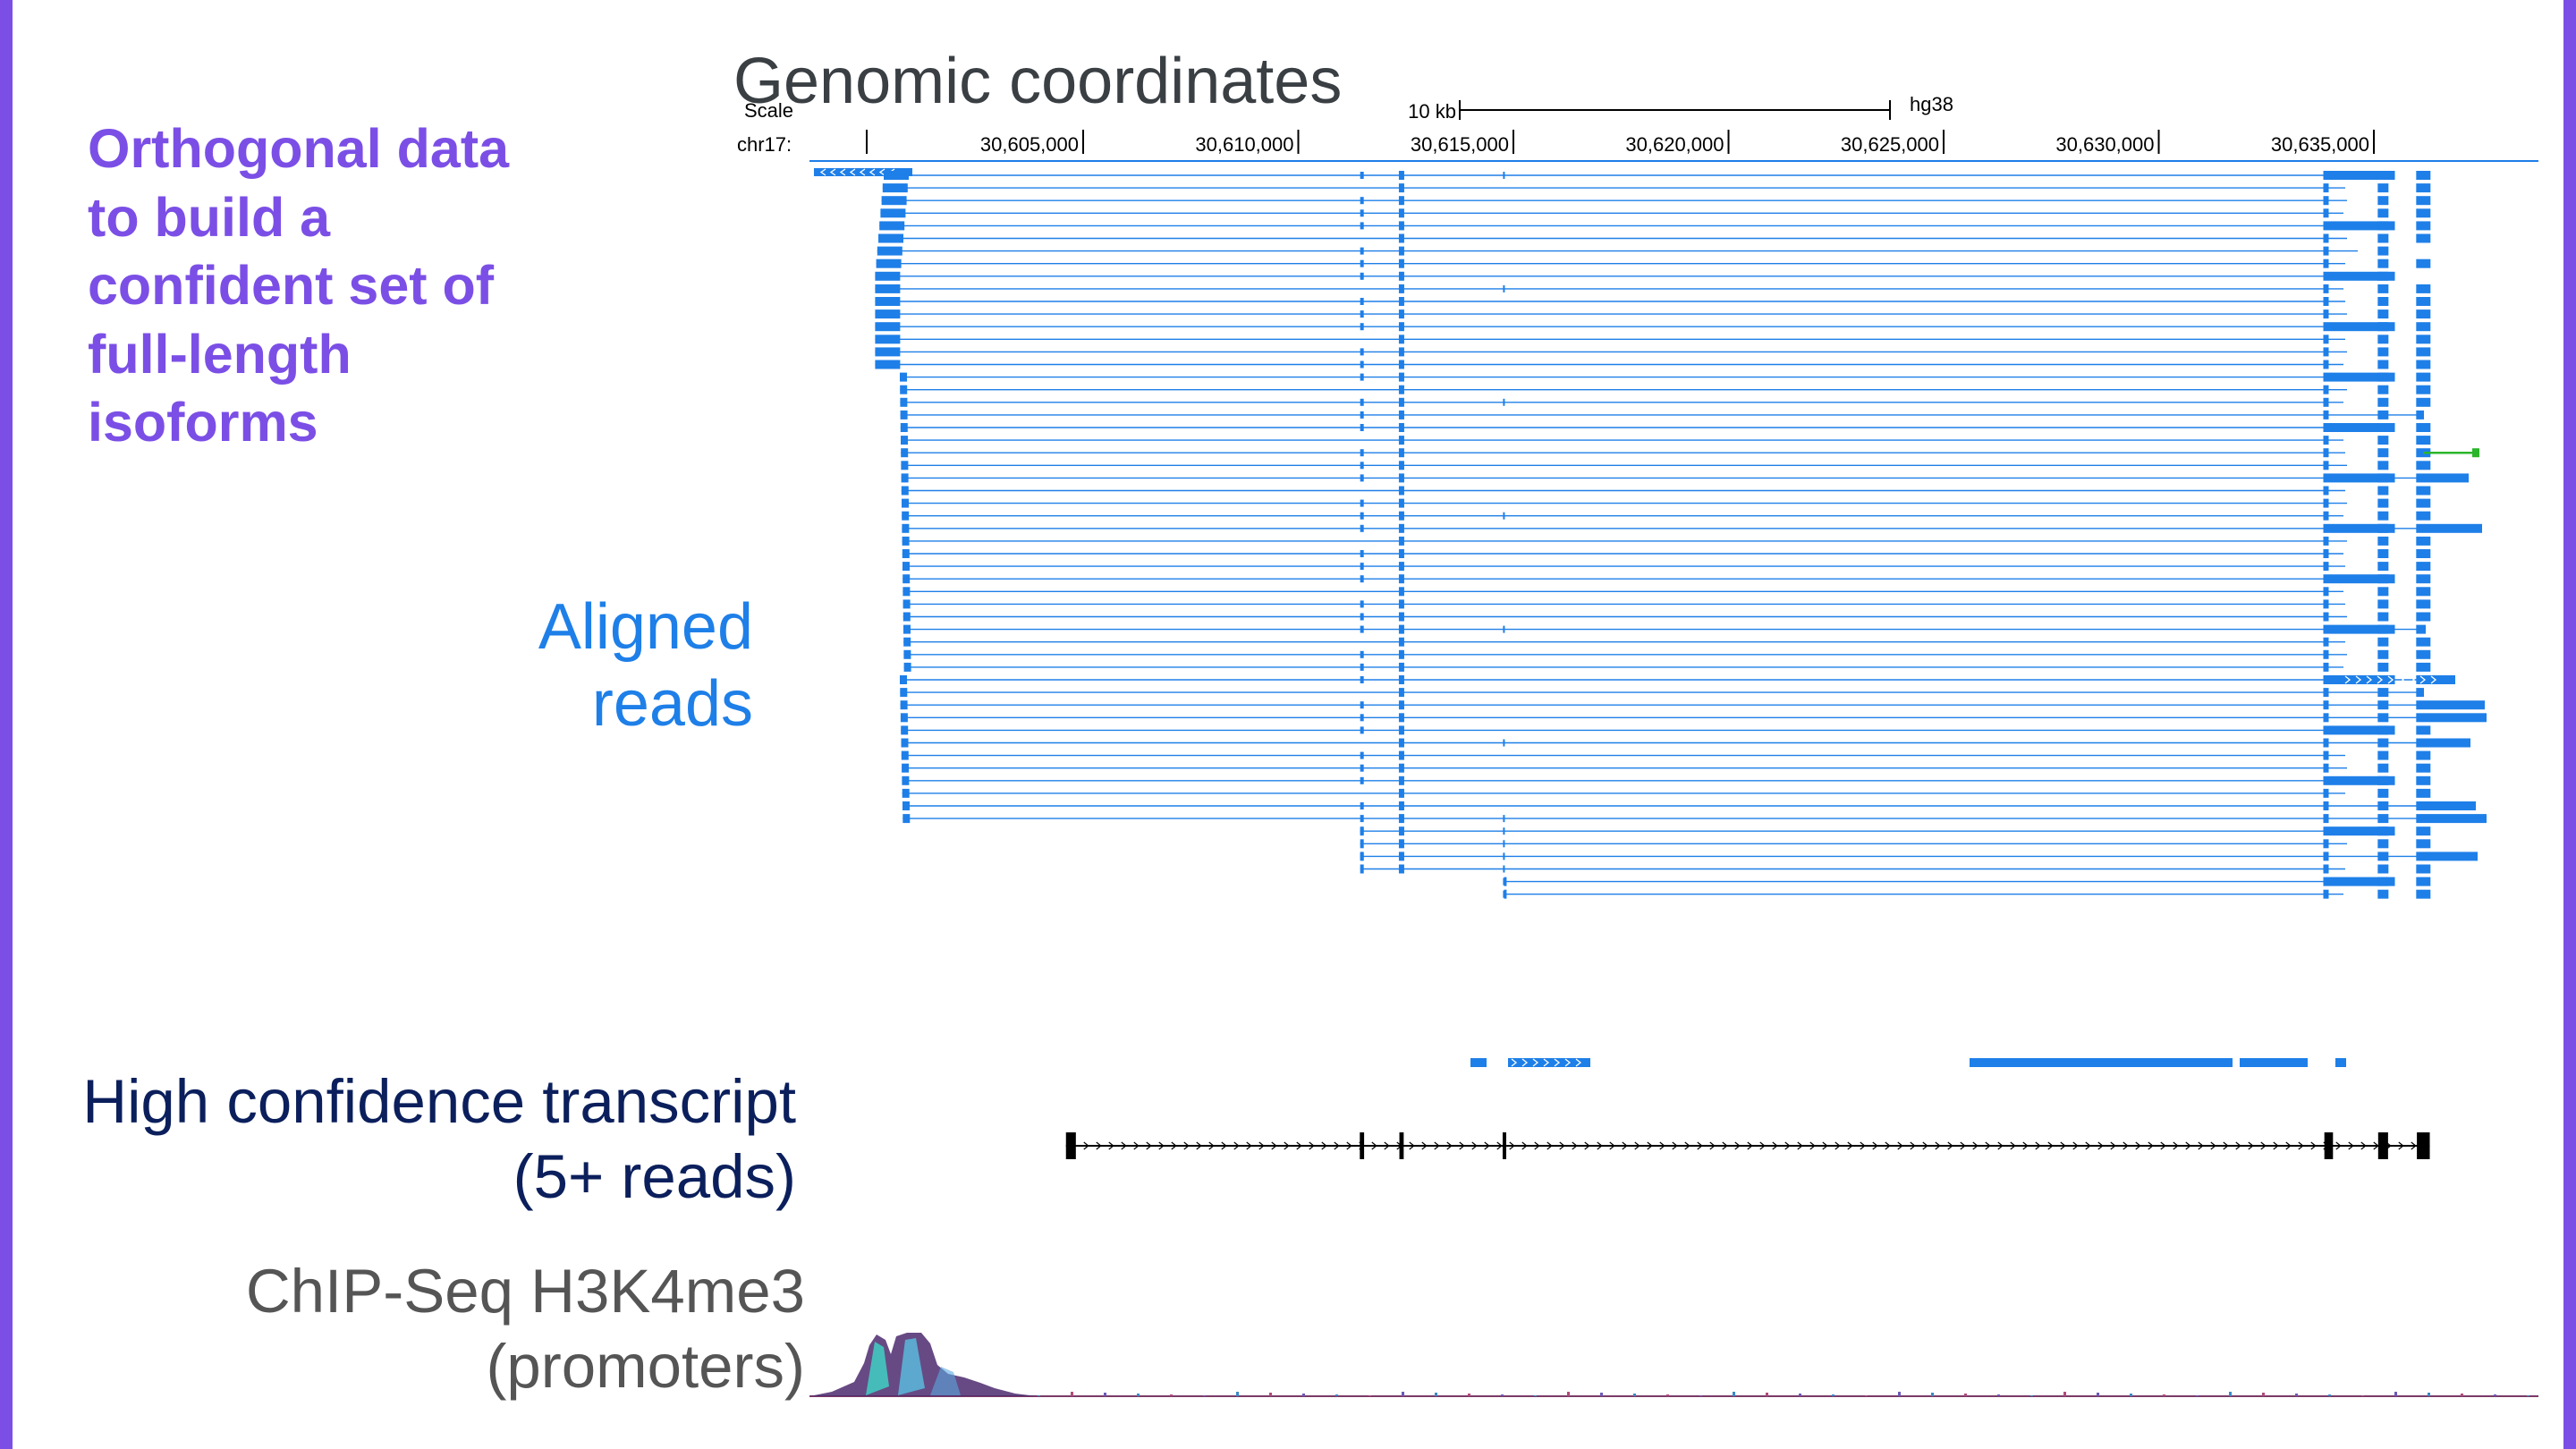 The image size is (2576, 1449). I want to click on ruler-tick-label: 30,635,000, so click(2320, 144).